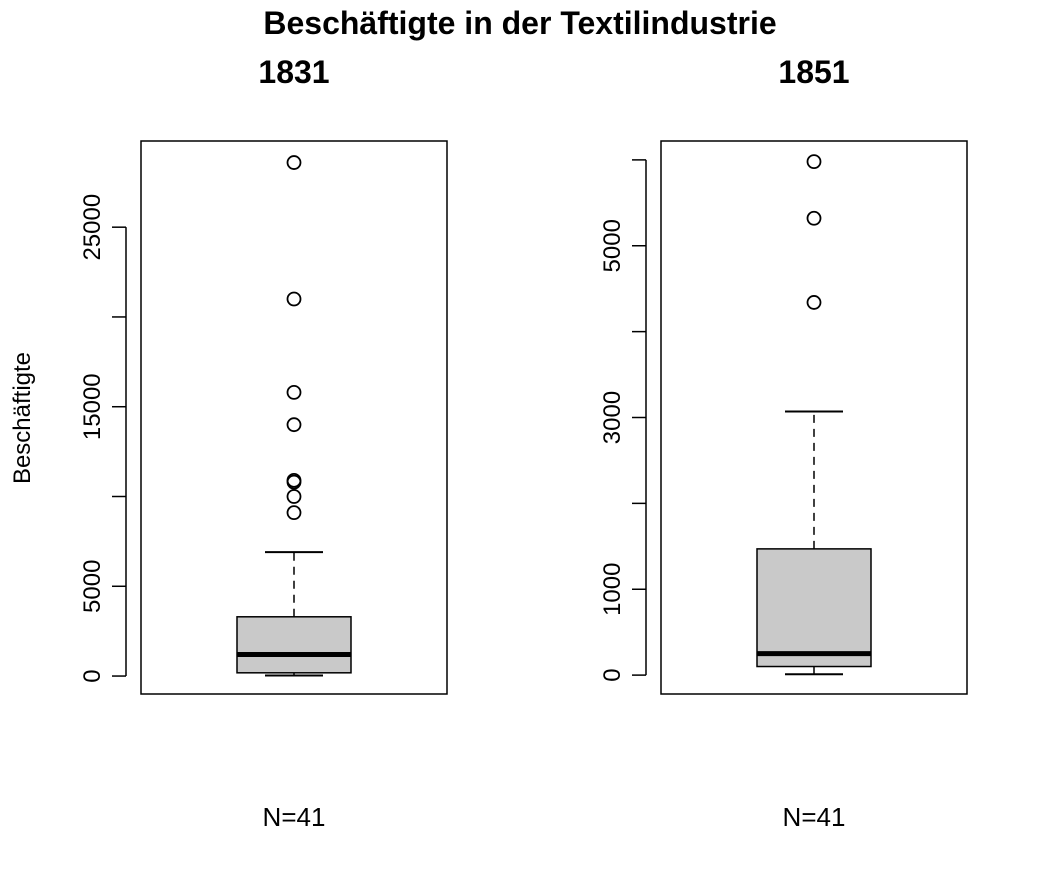  Describe the element at coordinates (612, 589) in the screenshot. I see `y-tick-label: 1000` at that location.